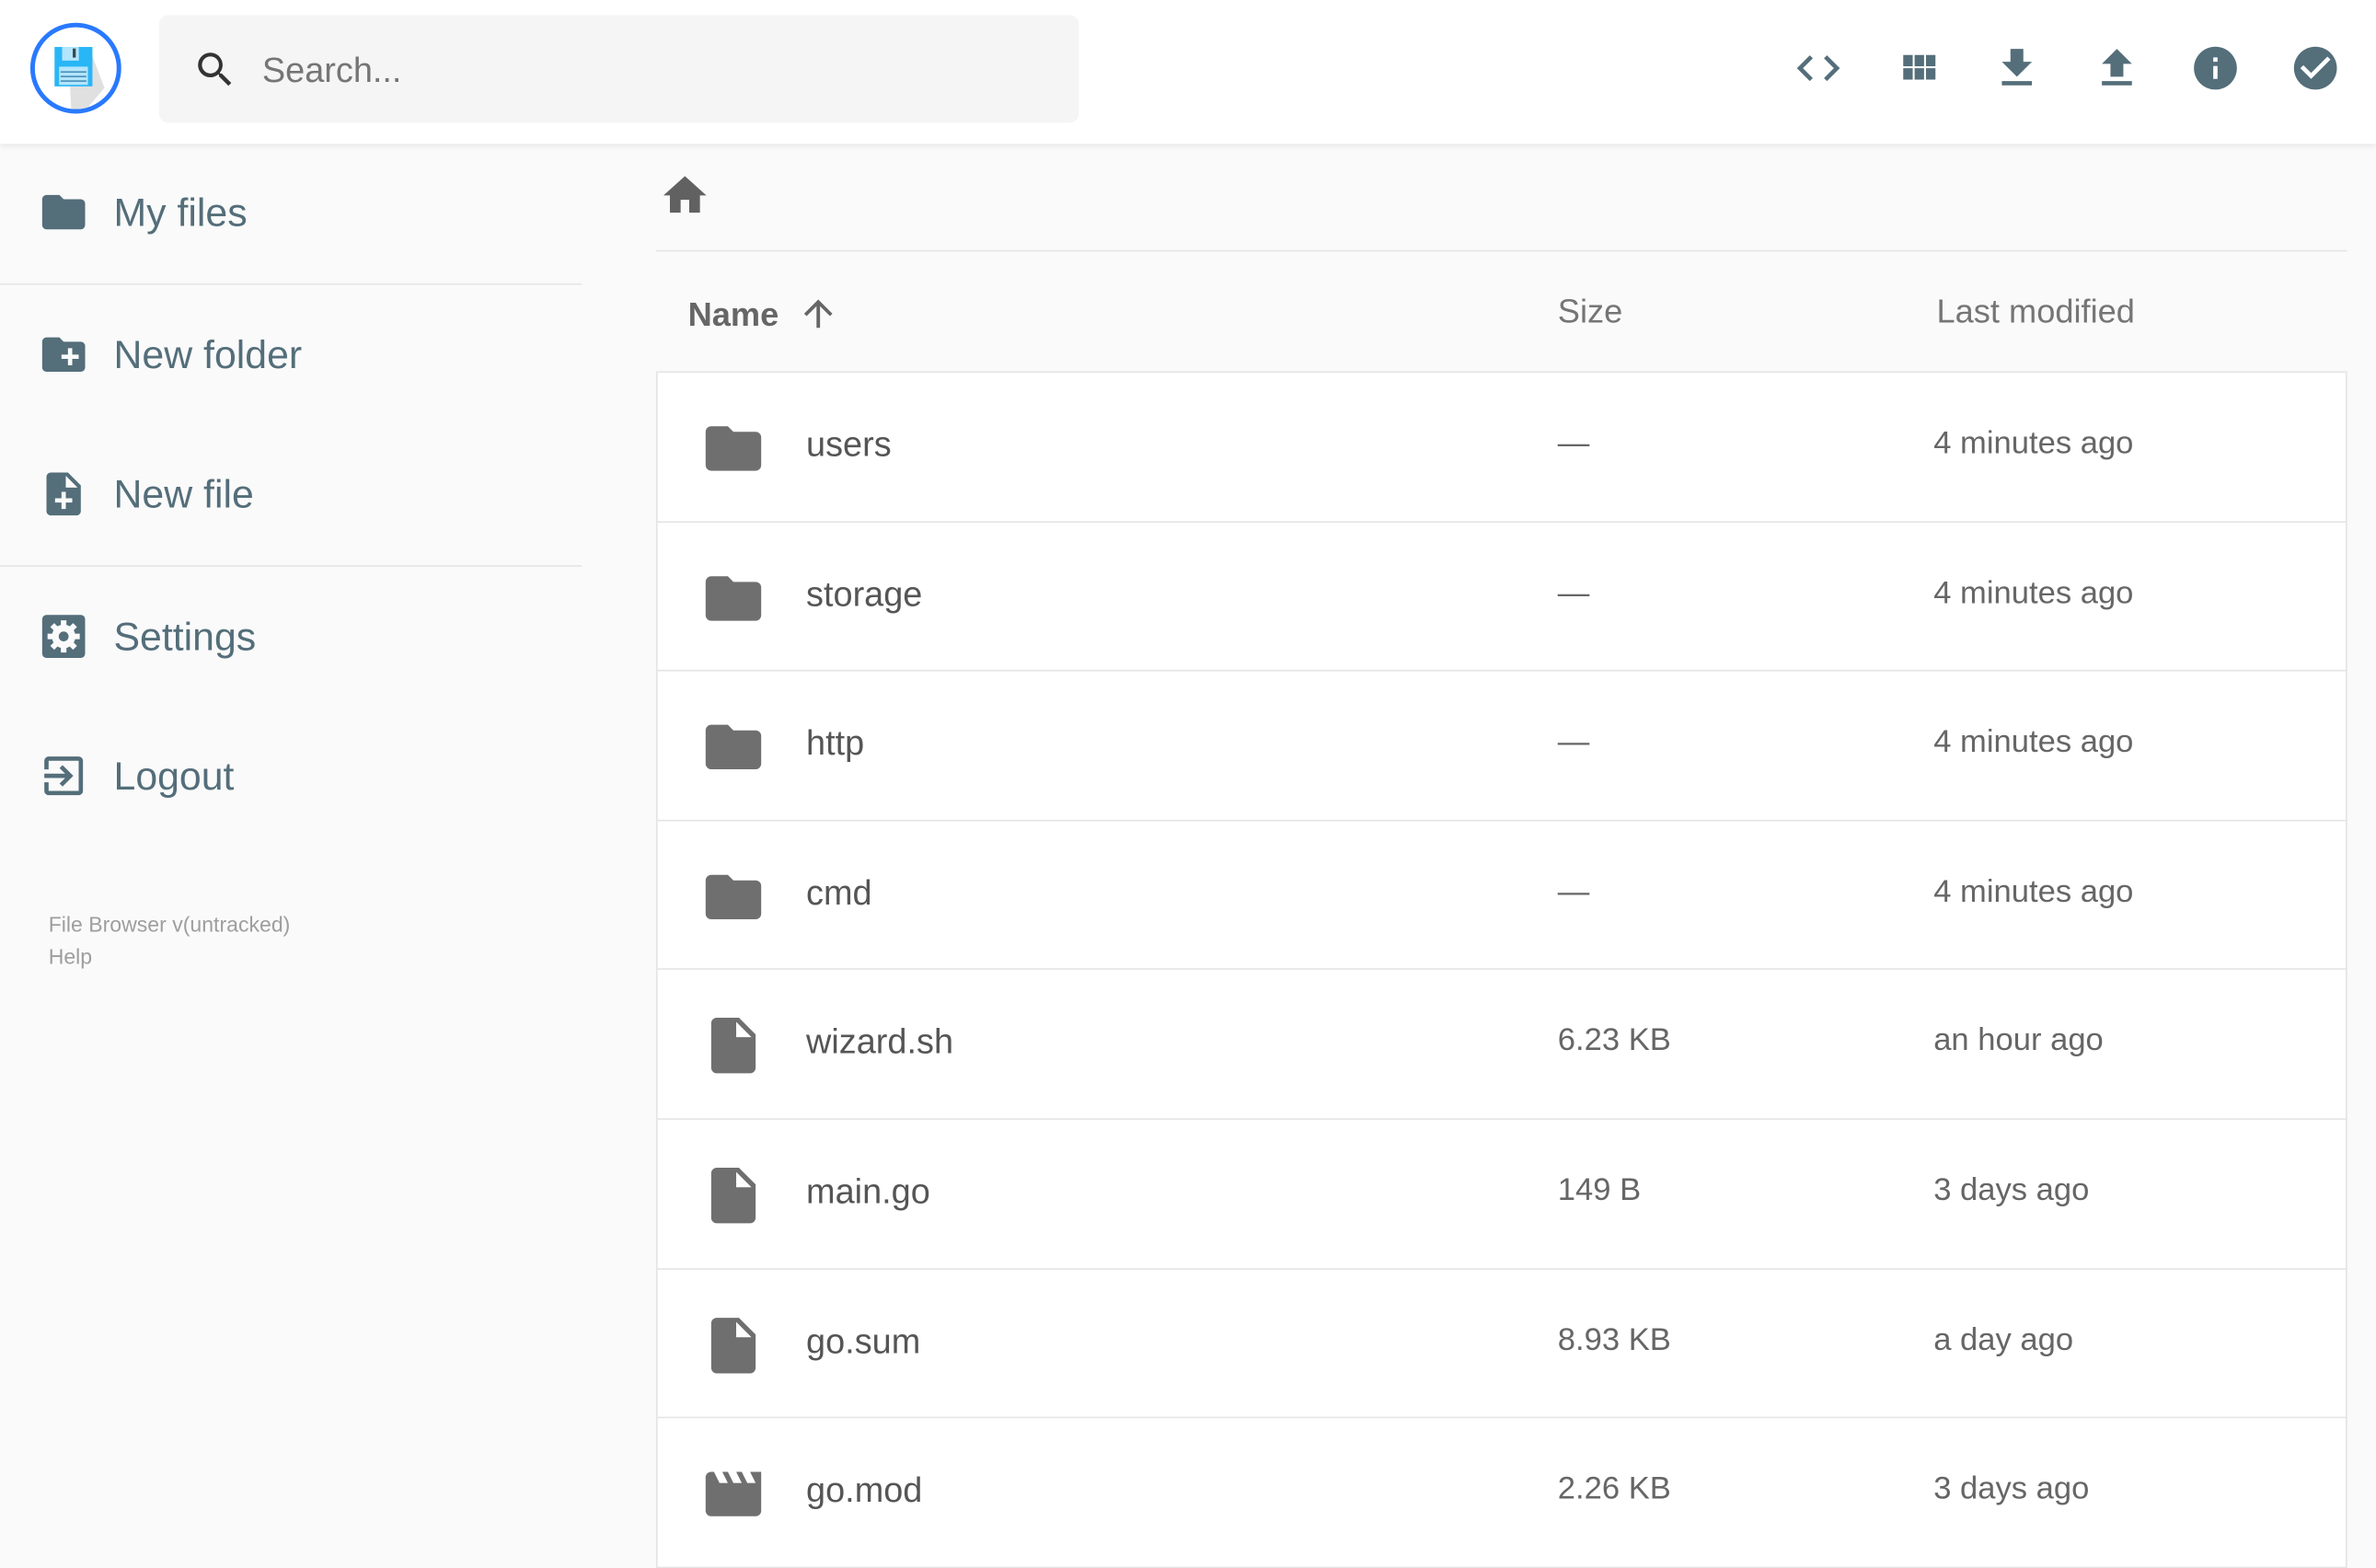 Image resolution: width=2376 pixels, height=1568 pixels. What do you see at coordinates (1188, 72) in the screenshot?
I see `top-bar` at bounding box center [1188, 72].